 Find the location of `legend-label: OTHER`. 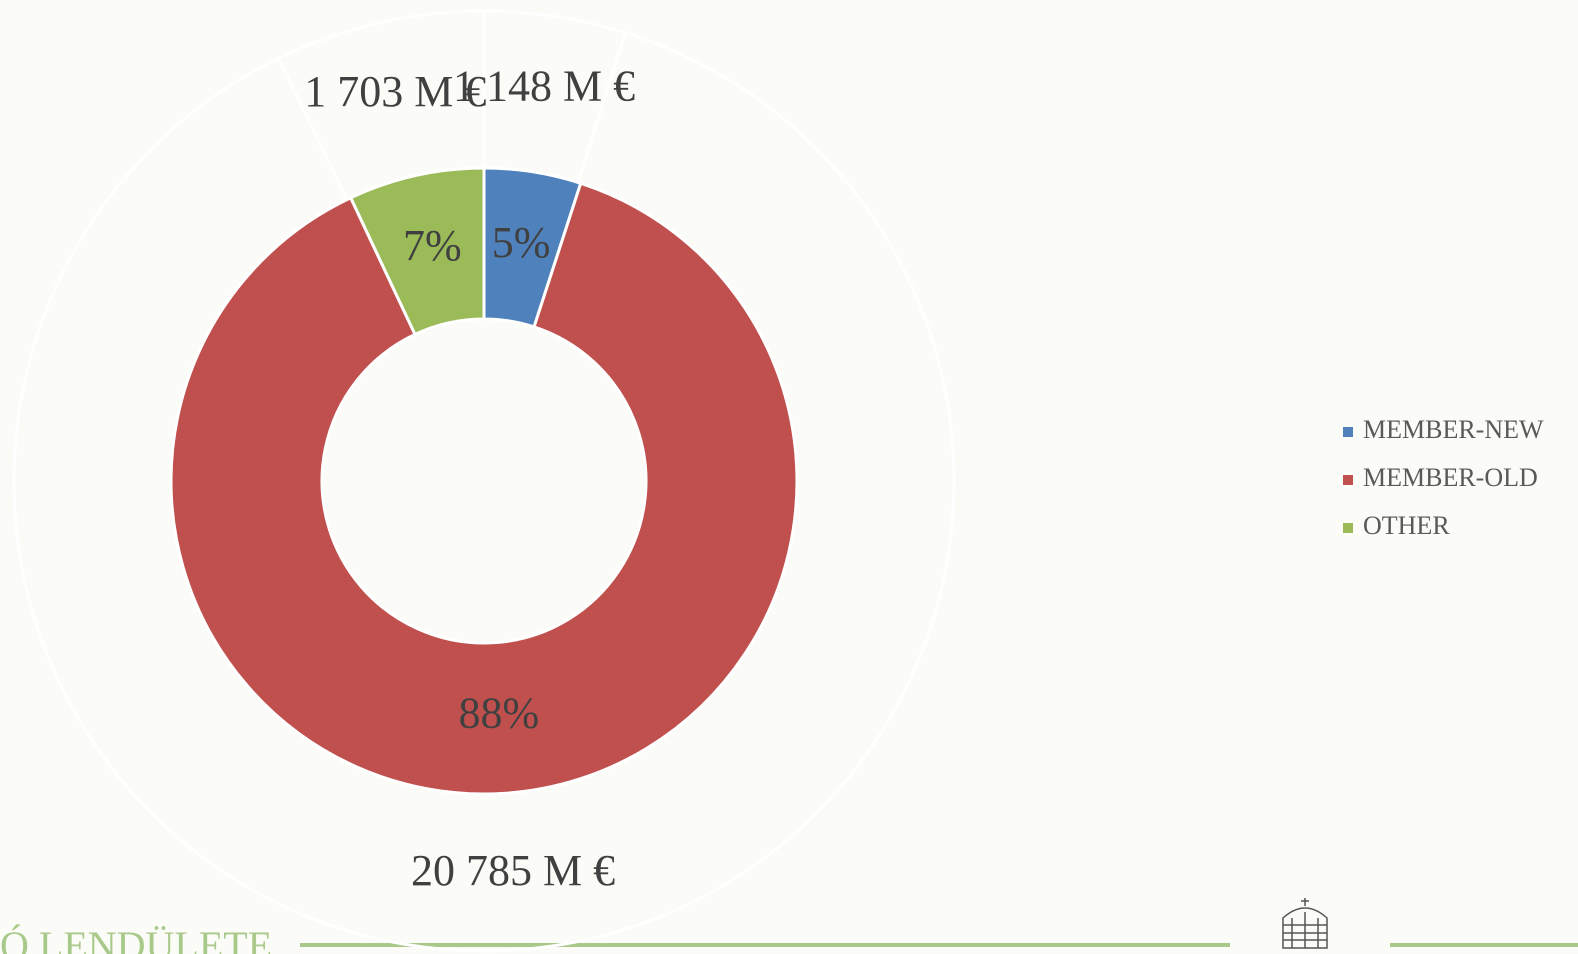

legend-label: OTHER is located at coordinates (1406, 525).